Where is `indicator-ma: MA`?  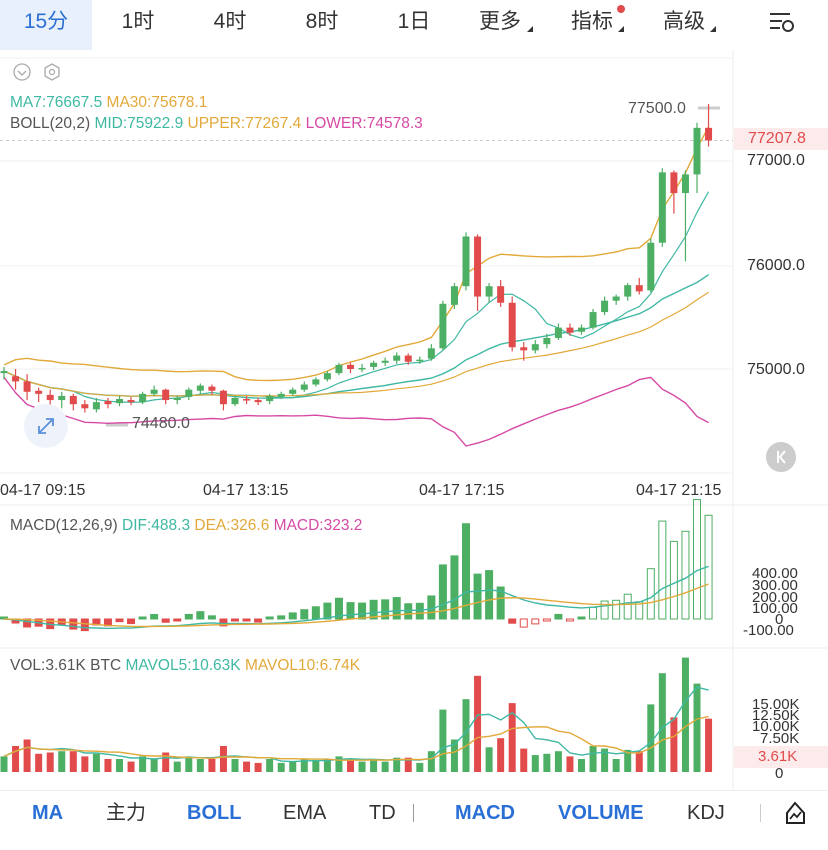 indicator-ma: MA is located at coordinates (48, 813).